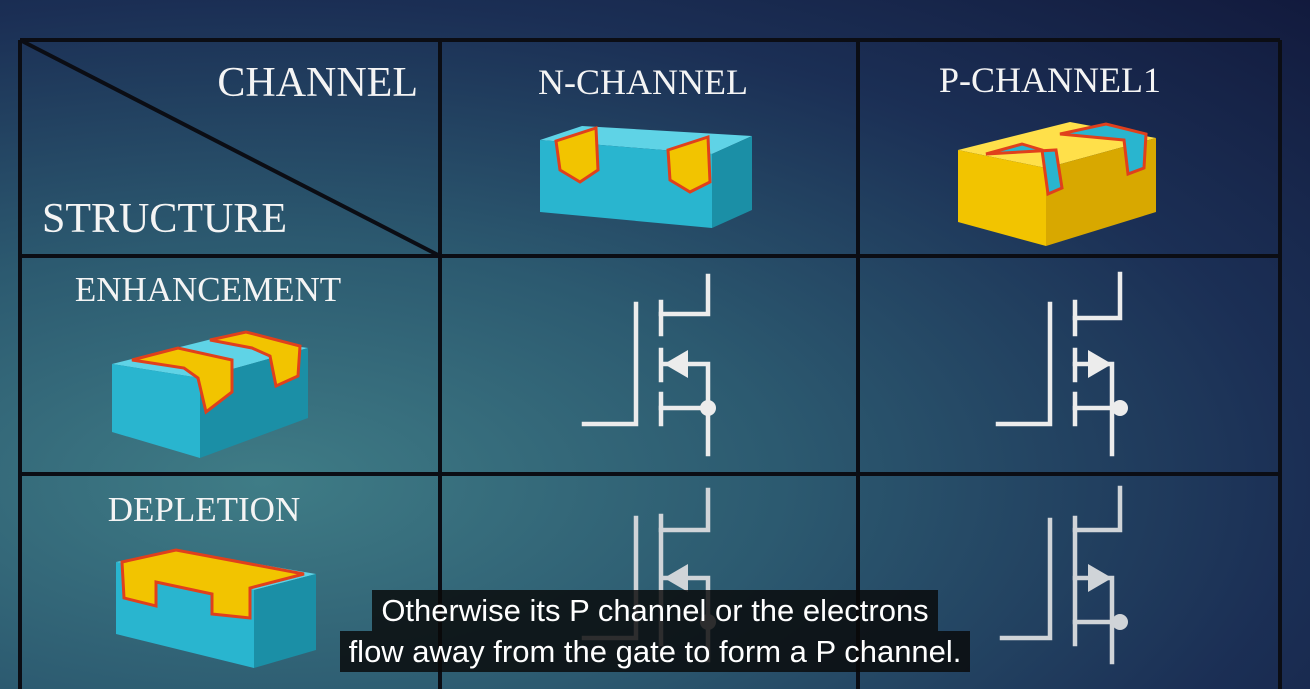  Describe the element at coordinates (655, 610) in the screenshot. I see `subtitle-line-1: Otherwise its P channel or the electrons` at that location.